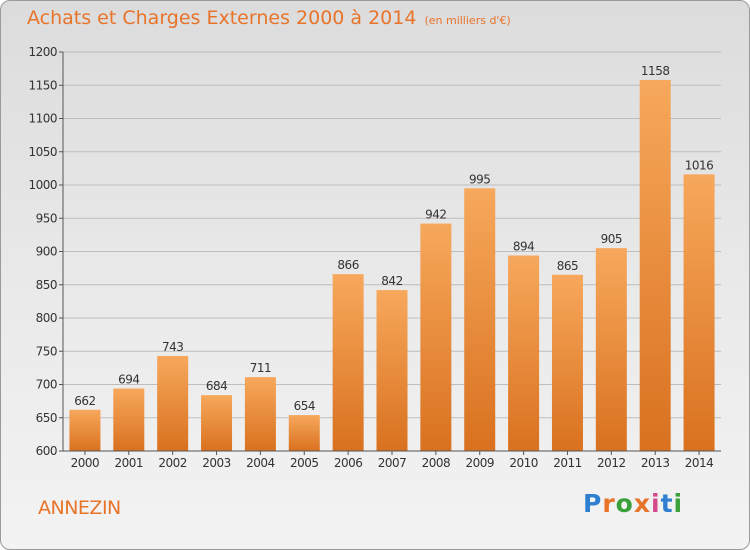  Describe the element at coordinates (667, 503) in the screenshot. I see `logo-letter: t` at that location.